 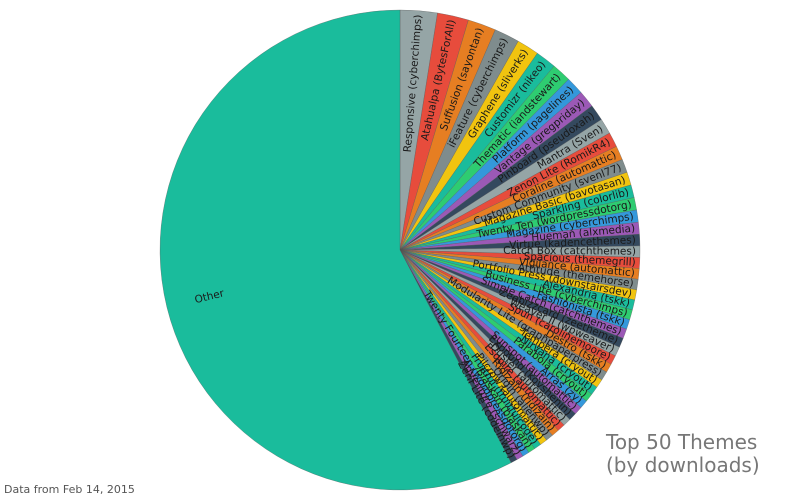 I want to click on slice-label: Catch Box (catchthemes), so click(x=569, y=251).